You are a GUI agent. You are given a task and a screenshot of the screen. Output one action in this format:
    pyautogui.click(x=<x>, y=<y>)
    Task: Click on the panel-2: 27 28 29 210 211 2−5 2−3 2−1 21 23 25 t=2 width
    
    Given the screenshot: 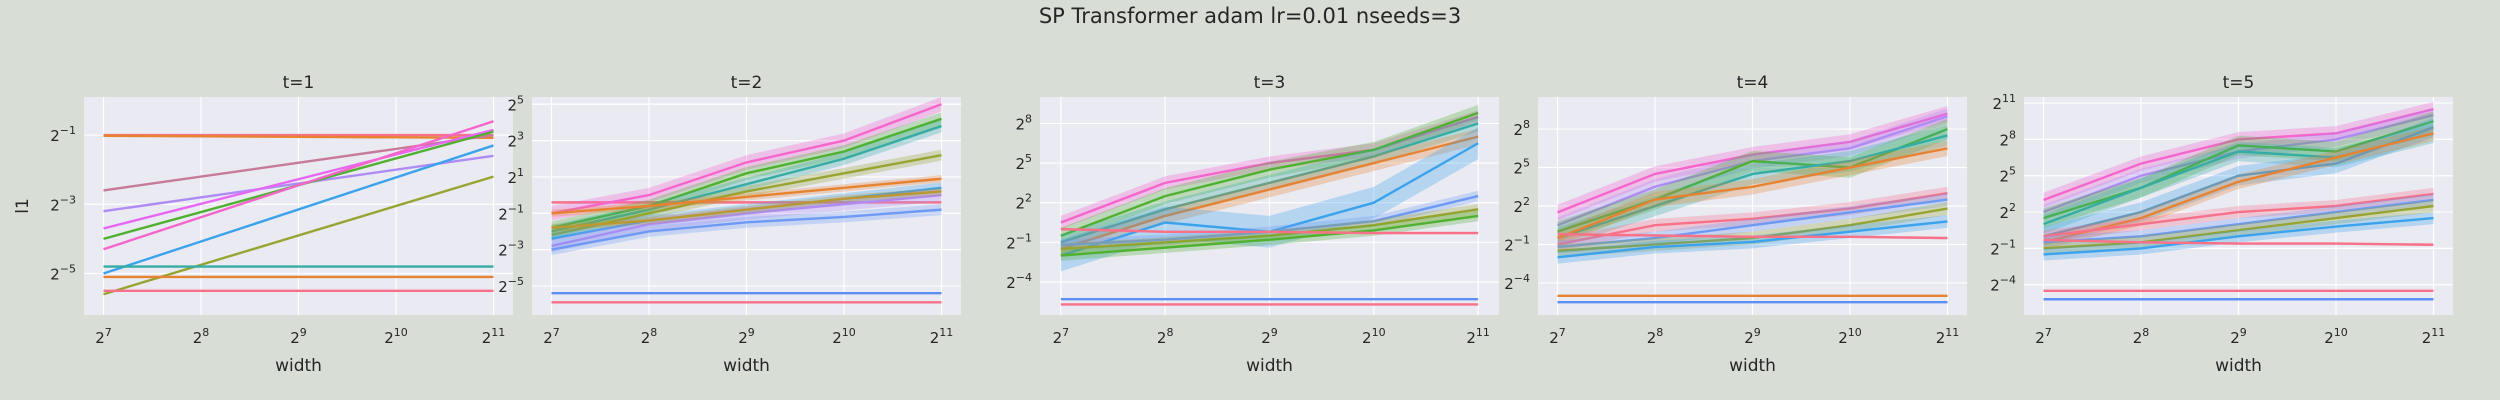 What is the action you would take?
    pyautogui.click(x=729, y=224)
    